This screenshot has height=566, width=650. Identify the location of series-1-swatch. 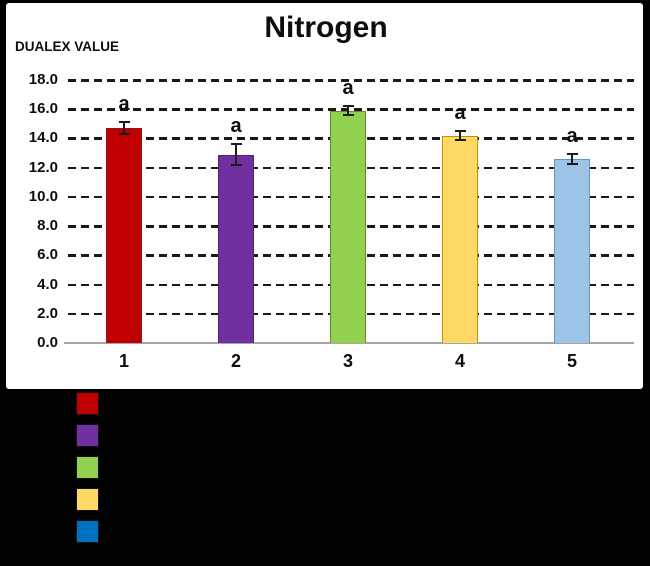
(87, 403).